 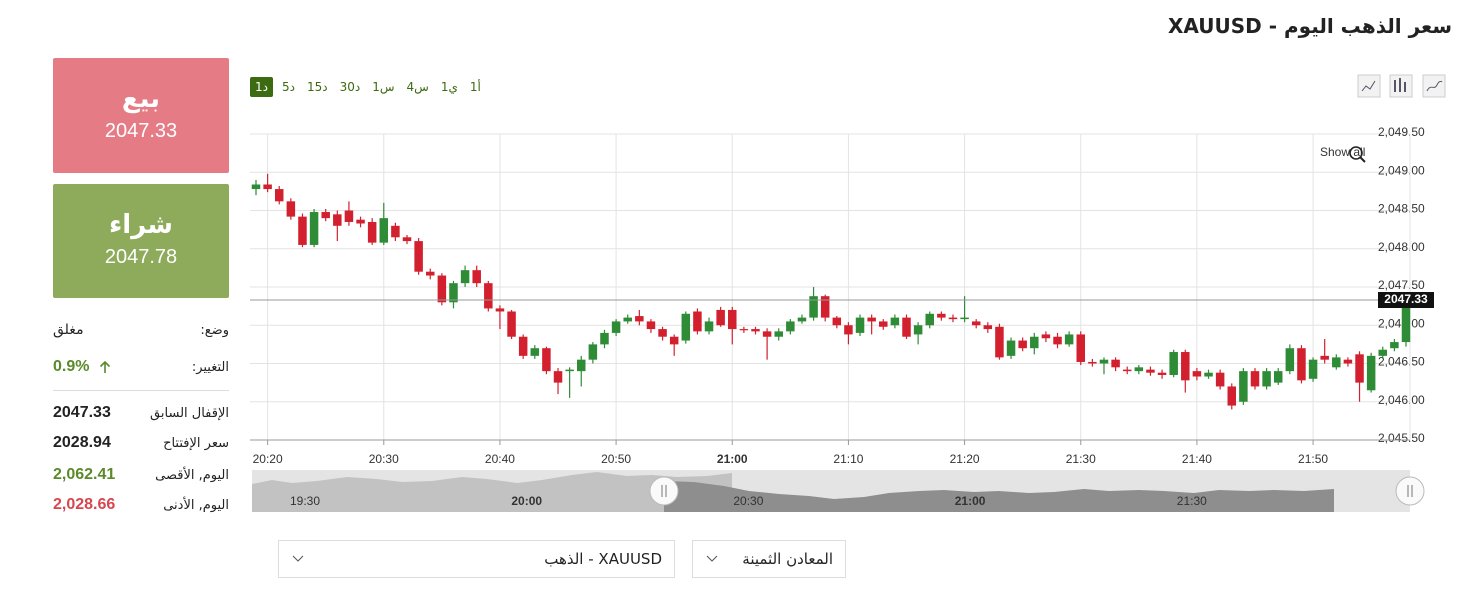 What do you see at coordinates (417, 87) in the screenshot?
I see `timeframe-button: 4س` at bounding box center [417, 87].